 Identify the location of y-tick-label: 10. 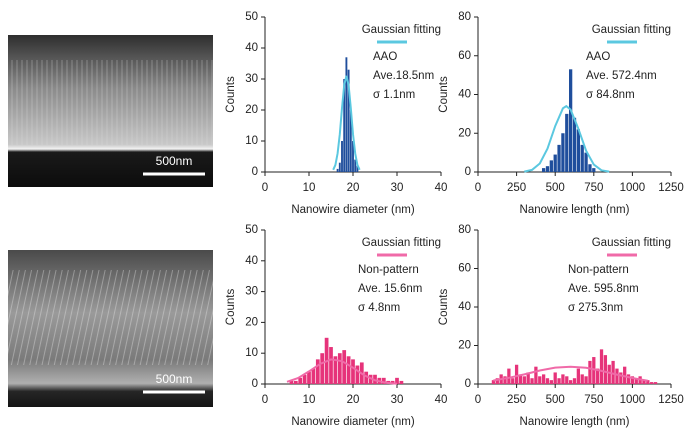
(251, 141).